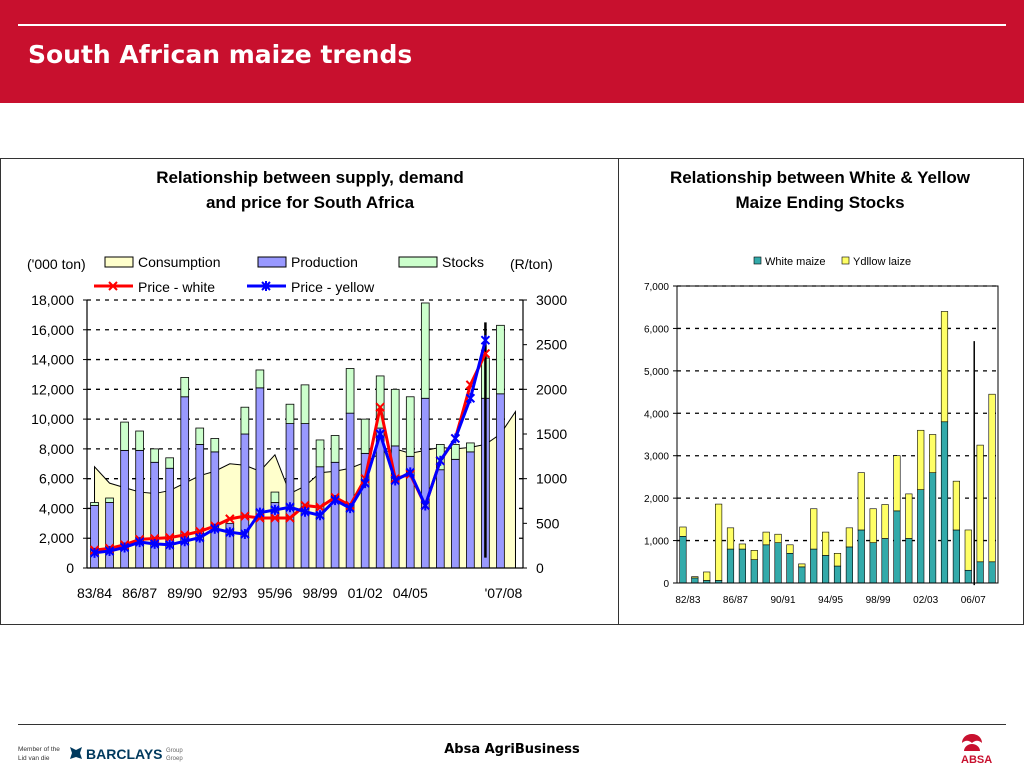 The image size is (1024, 768). What do you see at coordinates (52, 389) in the screenshot?
I see `chart1-y-left-tick-label: 12,000` at bounding box center [52, 389].